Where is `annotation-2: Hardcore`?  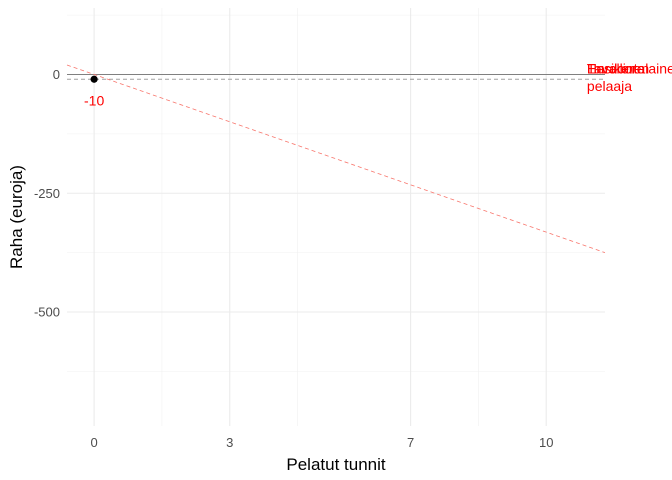
annotation-2: Hardcore is located at coordinates (616, 69).